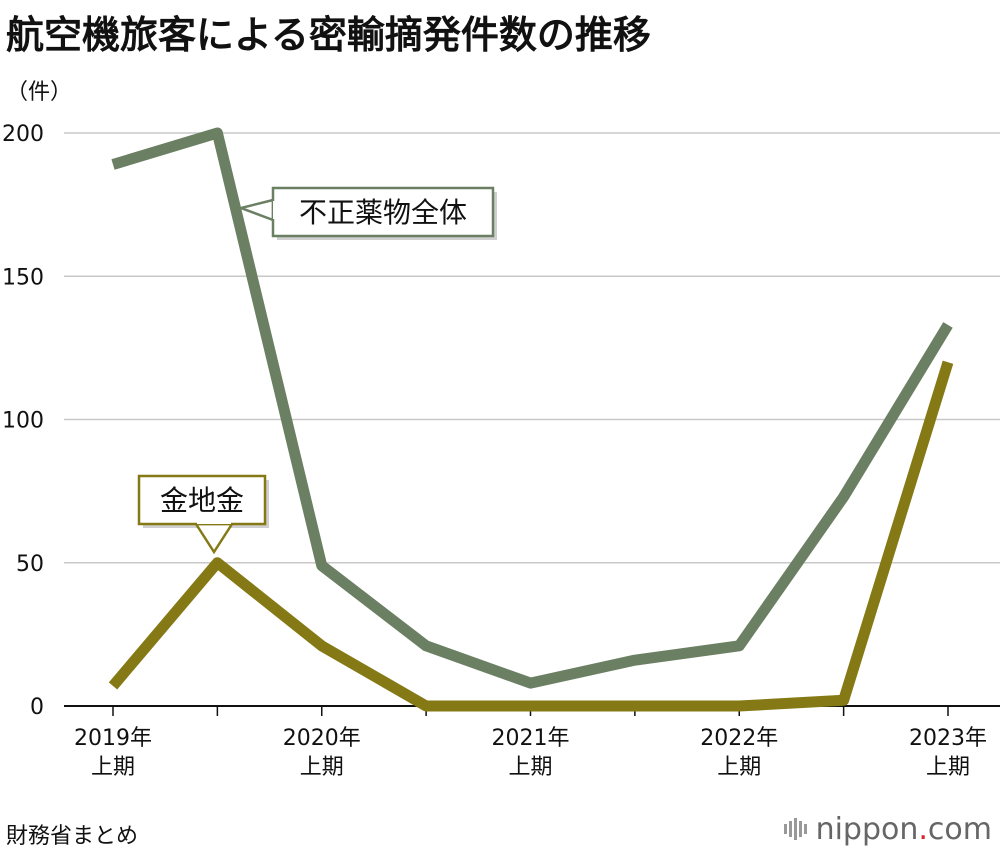 The width and height of the screenshot is (1000, 856). What do you see at coordinates (383, 212) in the screenshot?
I see `series-label-text: 不正薬物全体` at bounding box center [383, 212].